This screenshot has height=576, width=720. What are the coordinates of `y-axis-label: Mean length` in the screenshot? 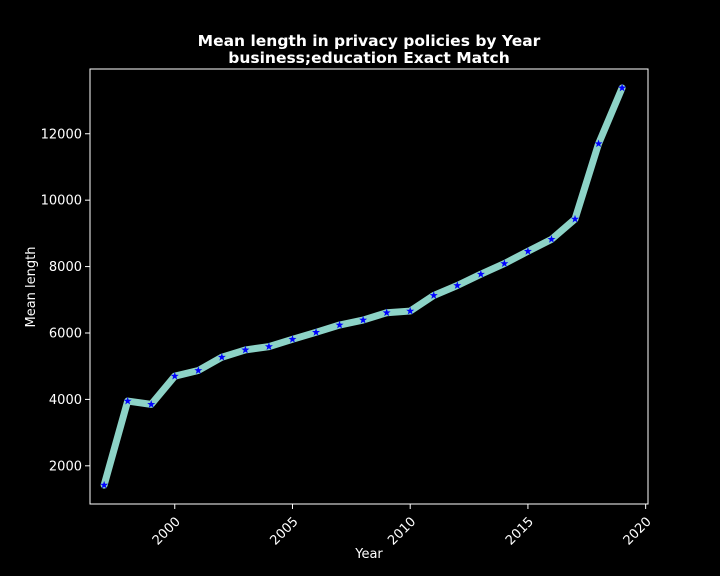 It's located at (31, 287).